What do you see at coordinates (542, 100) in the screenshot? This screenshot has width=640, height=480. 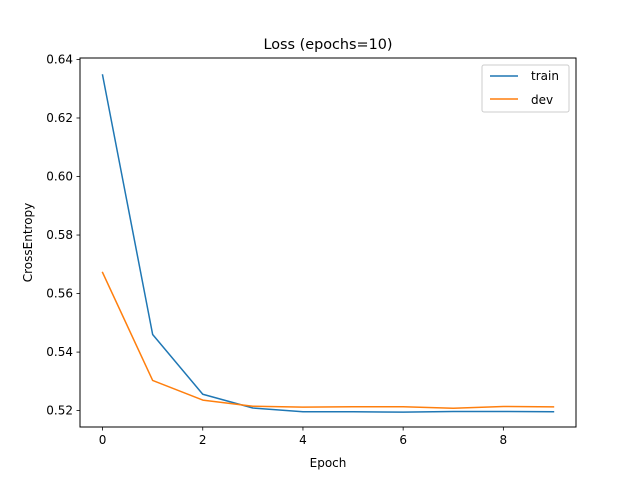 I see `legend-label-dev: dev` at bounding box center [542, 100].